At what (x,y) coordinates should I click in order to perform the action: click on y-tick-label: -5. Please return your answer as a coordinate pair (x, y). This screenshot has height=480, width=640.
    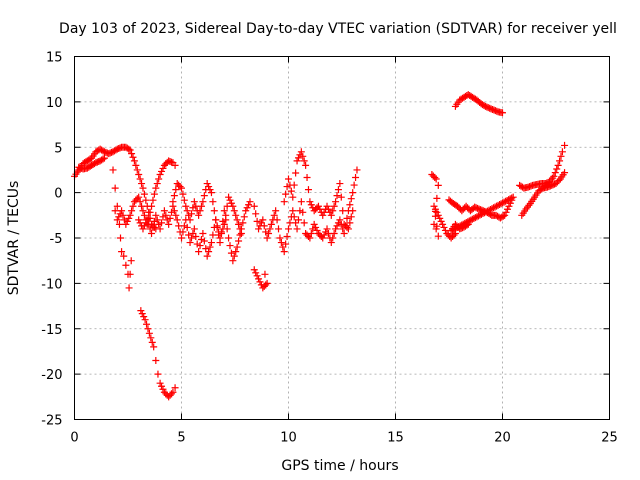
    Looking at the image, I should click on (56, 239).